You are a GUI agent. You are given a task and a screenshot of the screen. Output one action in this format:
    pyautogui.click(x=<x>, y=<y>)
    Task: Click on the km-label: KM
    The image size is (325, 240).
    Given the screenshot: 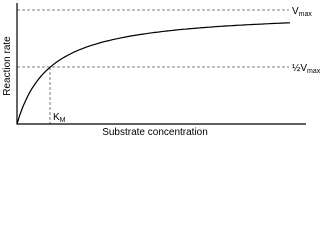 What is the action you would take?
    pyautogui.click(x=59, y=118)
    